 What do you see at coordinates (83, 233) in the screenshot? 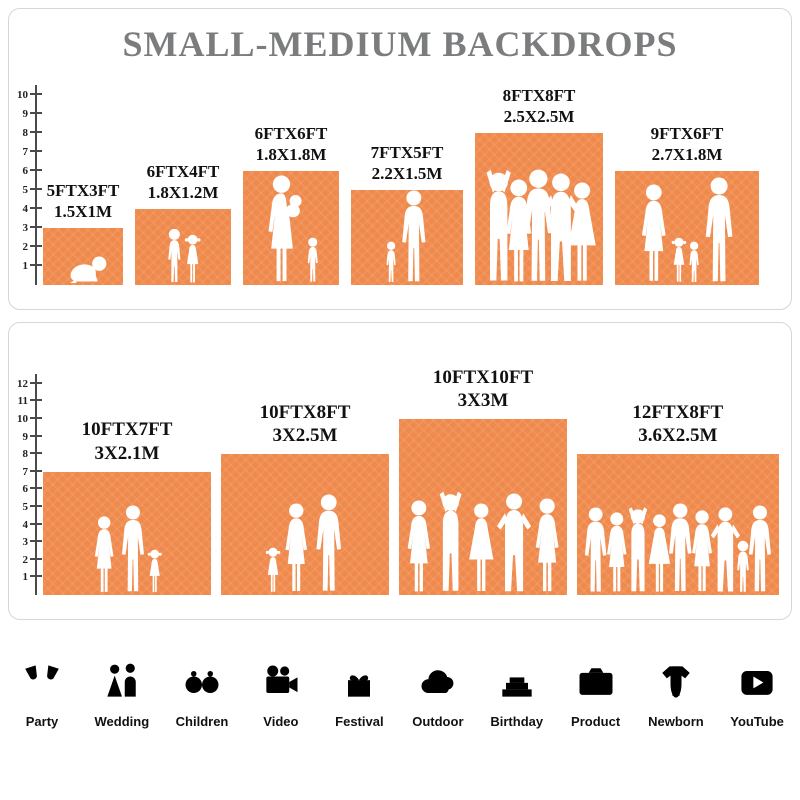
I see `backdrop: 5FTX3FT 1.5X1M` at bounding box center [83, 233].